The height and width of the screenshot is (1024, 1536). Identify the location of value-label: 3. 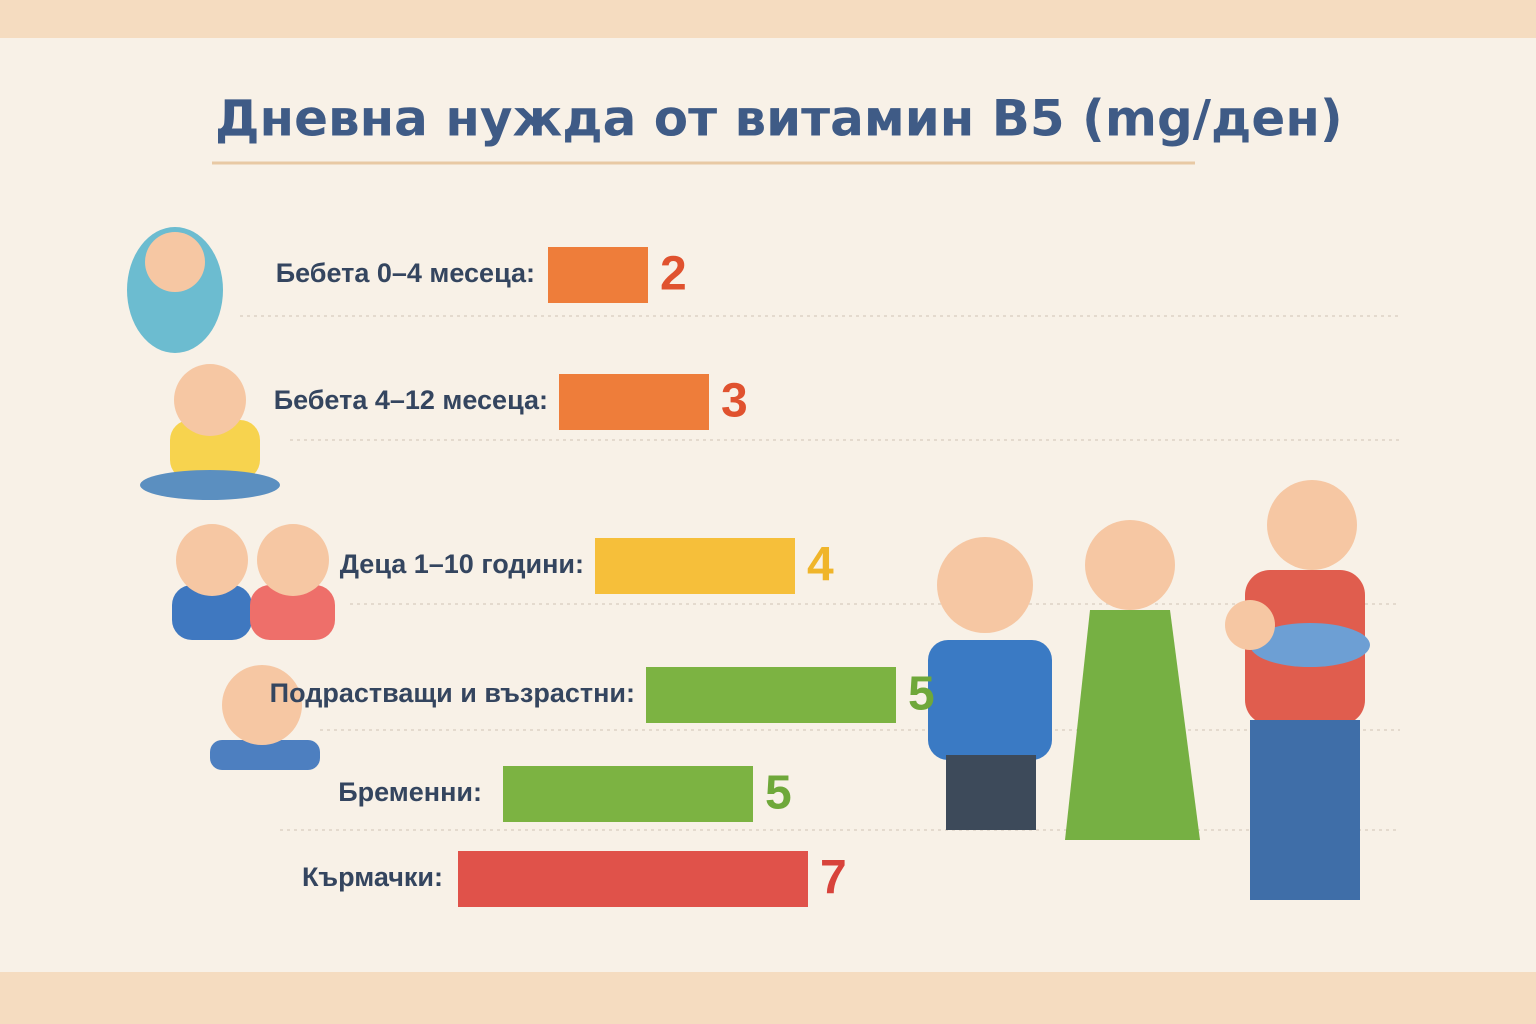
(734, 401).